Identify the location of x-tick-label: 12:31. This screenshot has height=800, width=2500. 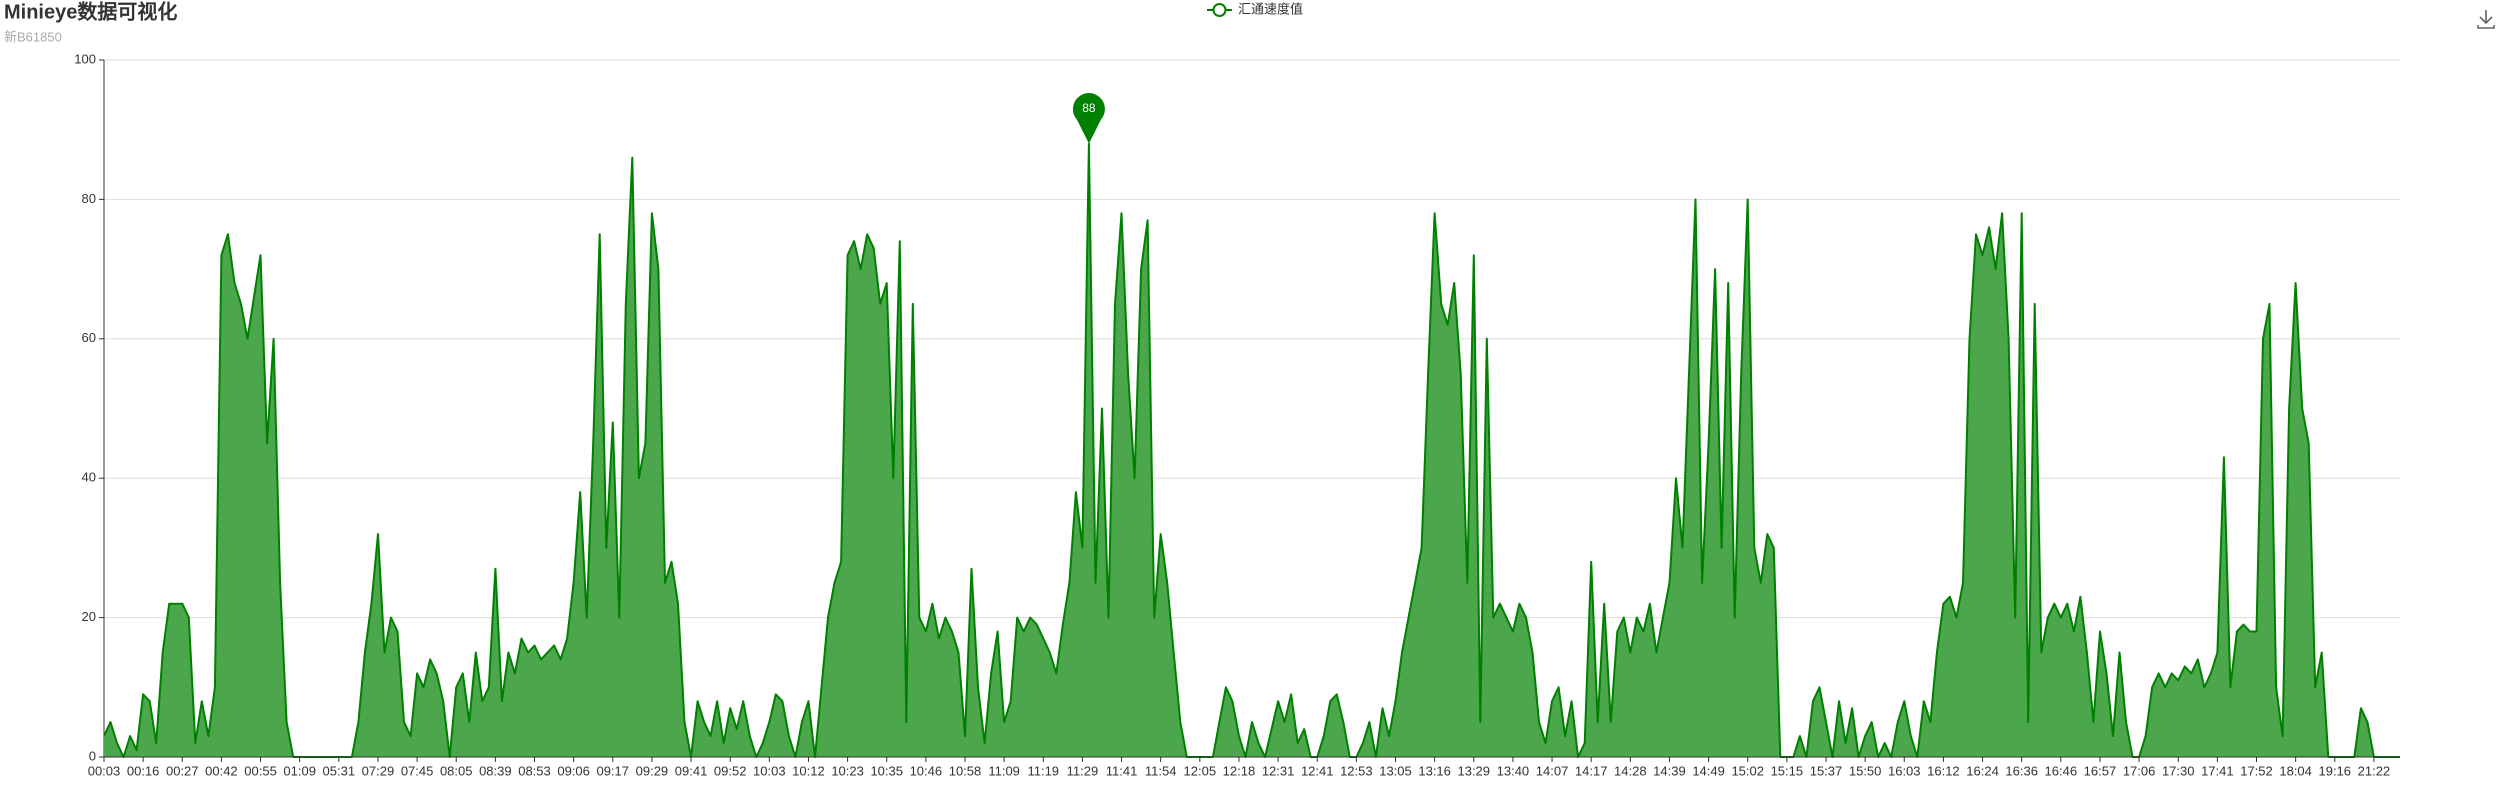
(1278, 770).